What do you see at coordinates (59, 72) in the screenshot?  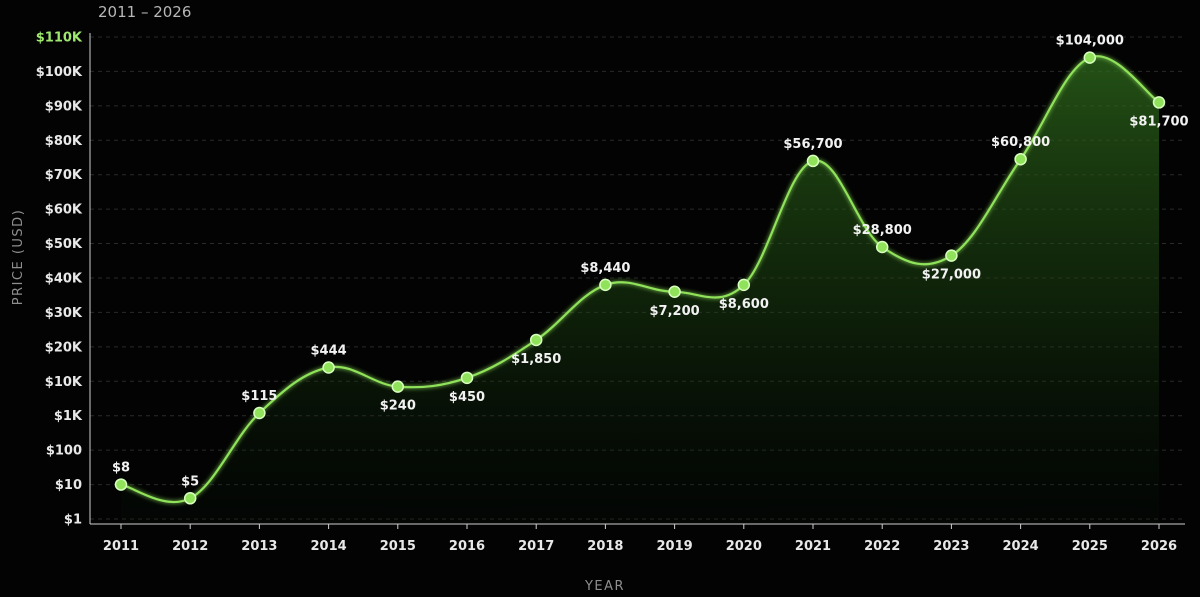 I see `y-tick-label: $100K` at bounding box center [59, 72].